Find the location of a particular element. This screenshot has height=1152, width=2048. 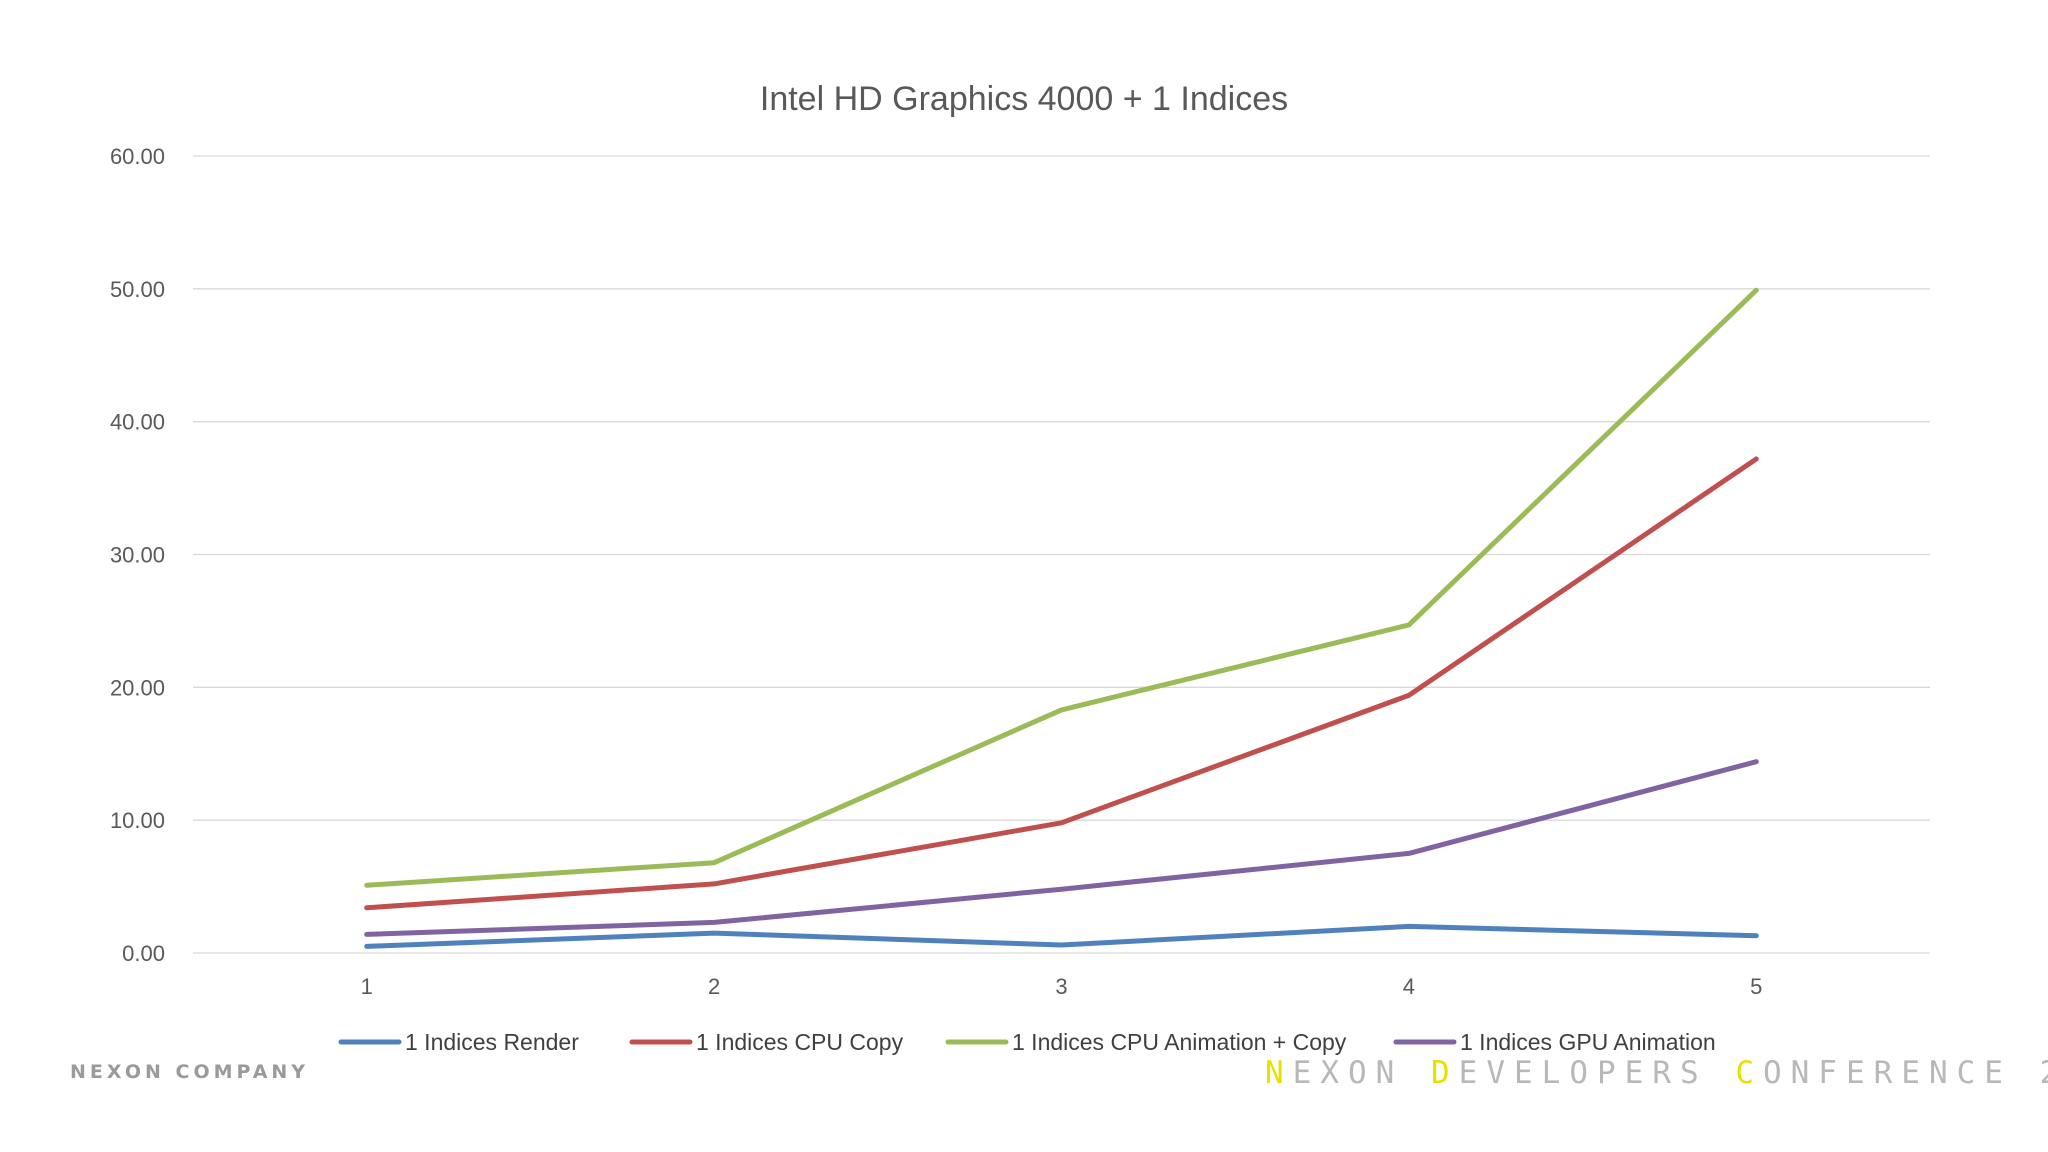

conference-initial: D is located at coordinates (1445, 1073).